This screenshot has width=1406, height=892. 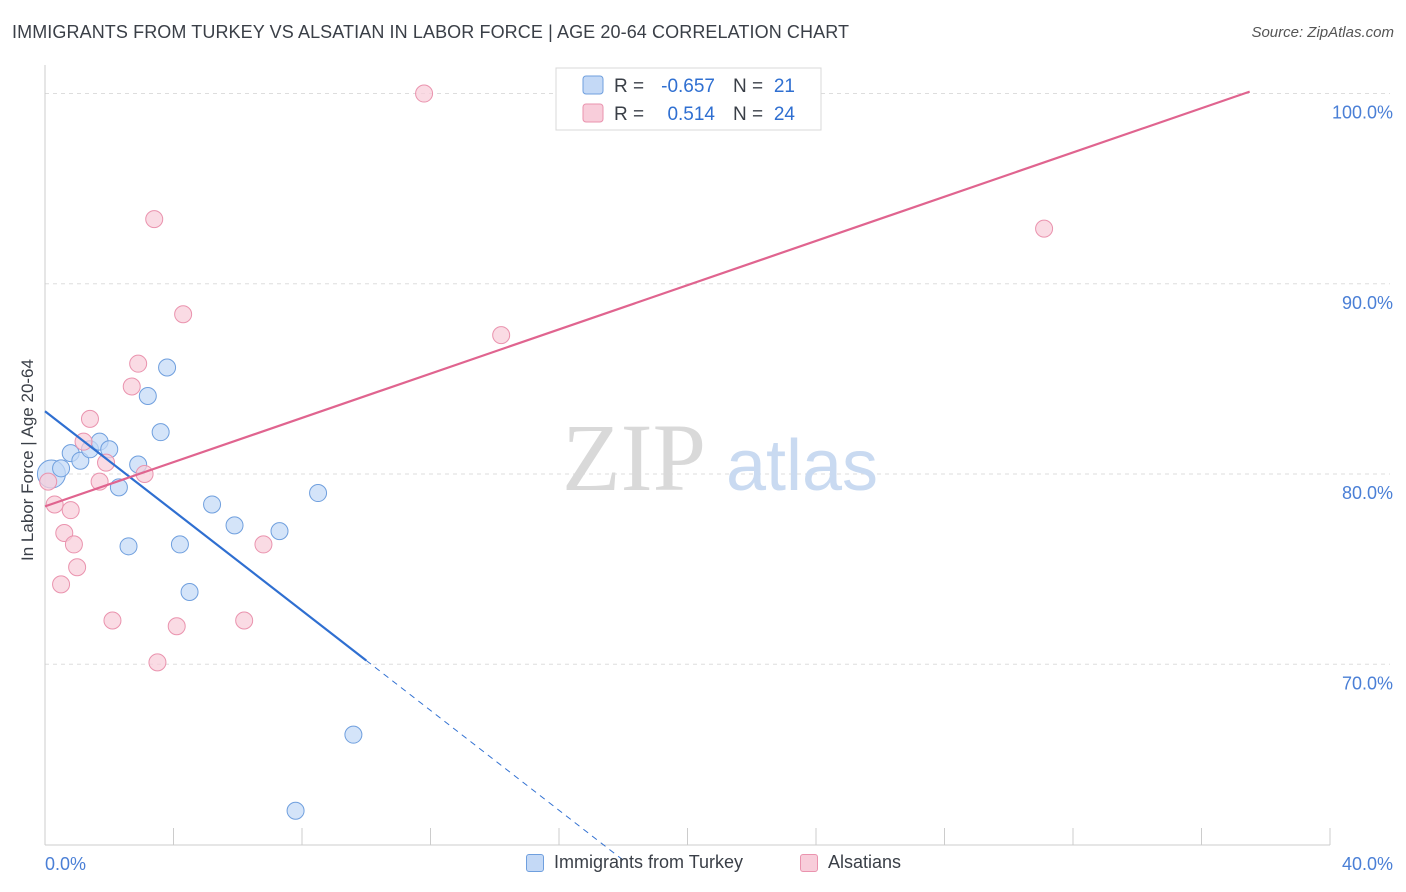 What do you see at coordinates (205, 536) in the screenshot?
I see `trend-line-turkey` at bounding box center [205, 536].